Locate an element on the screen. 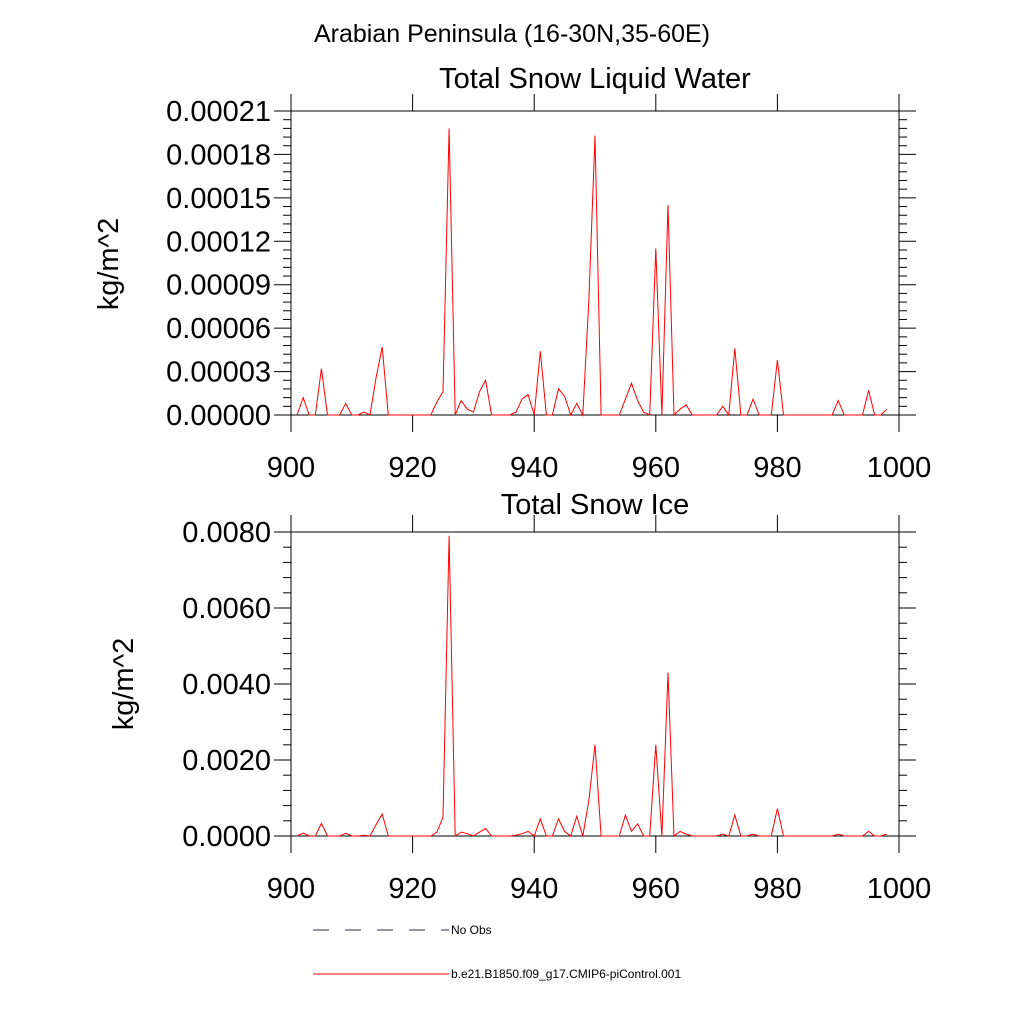 The image size is (1024, 1024). y-tick-label: 0.00012 is located at coordinates (218, 242).